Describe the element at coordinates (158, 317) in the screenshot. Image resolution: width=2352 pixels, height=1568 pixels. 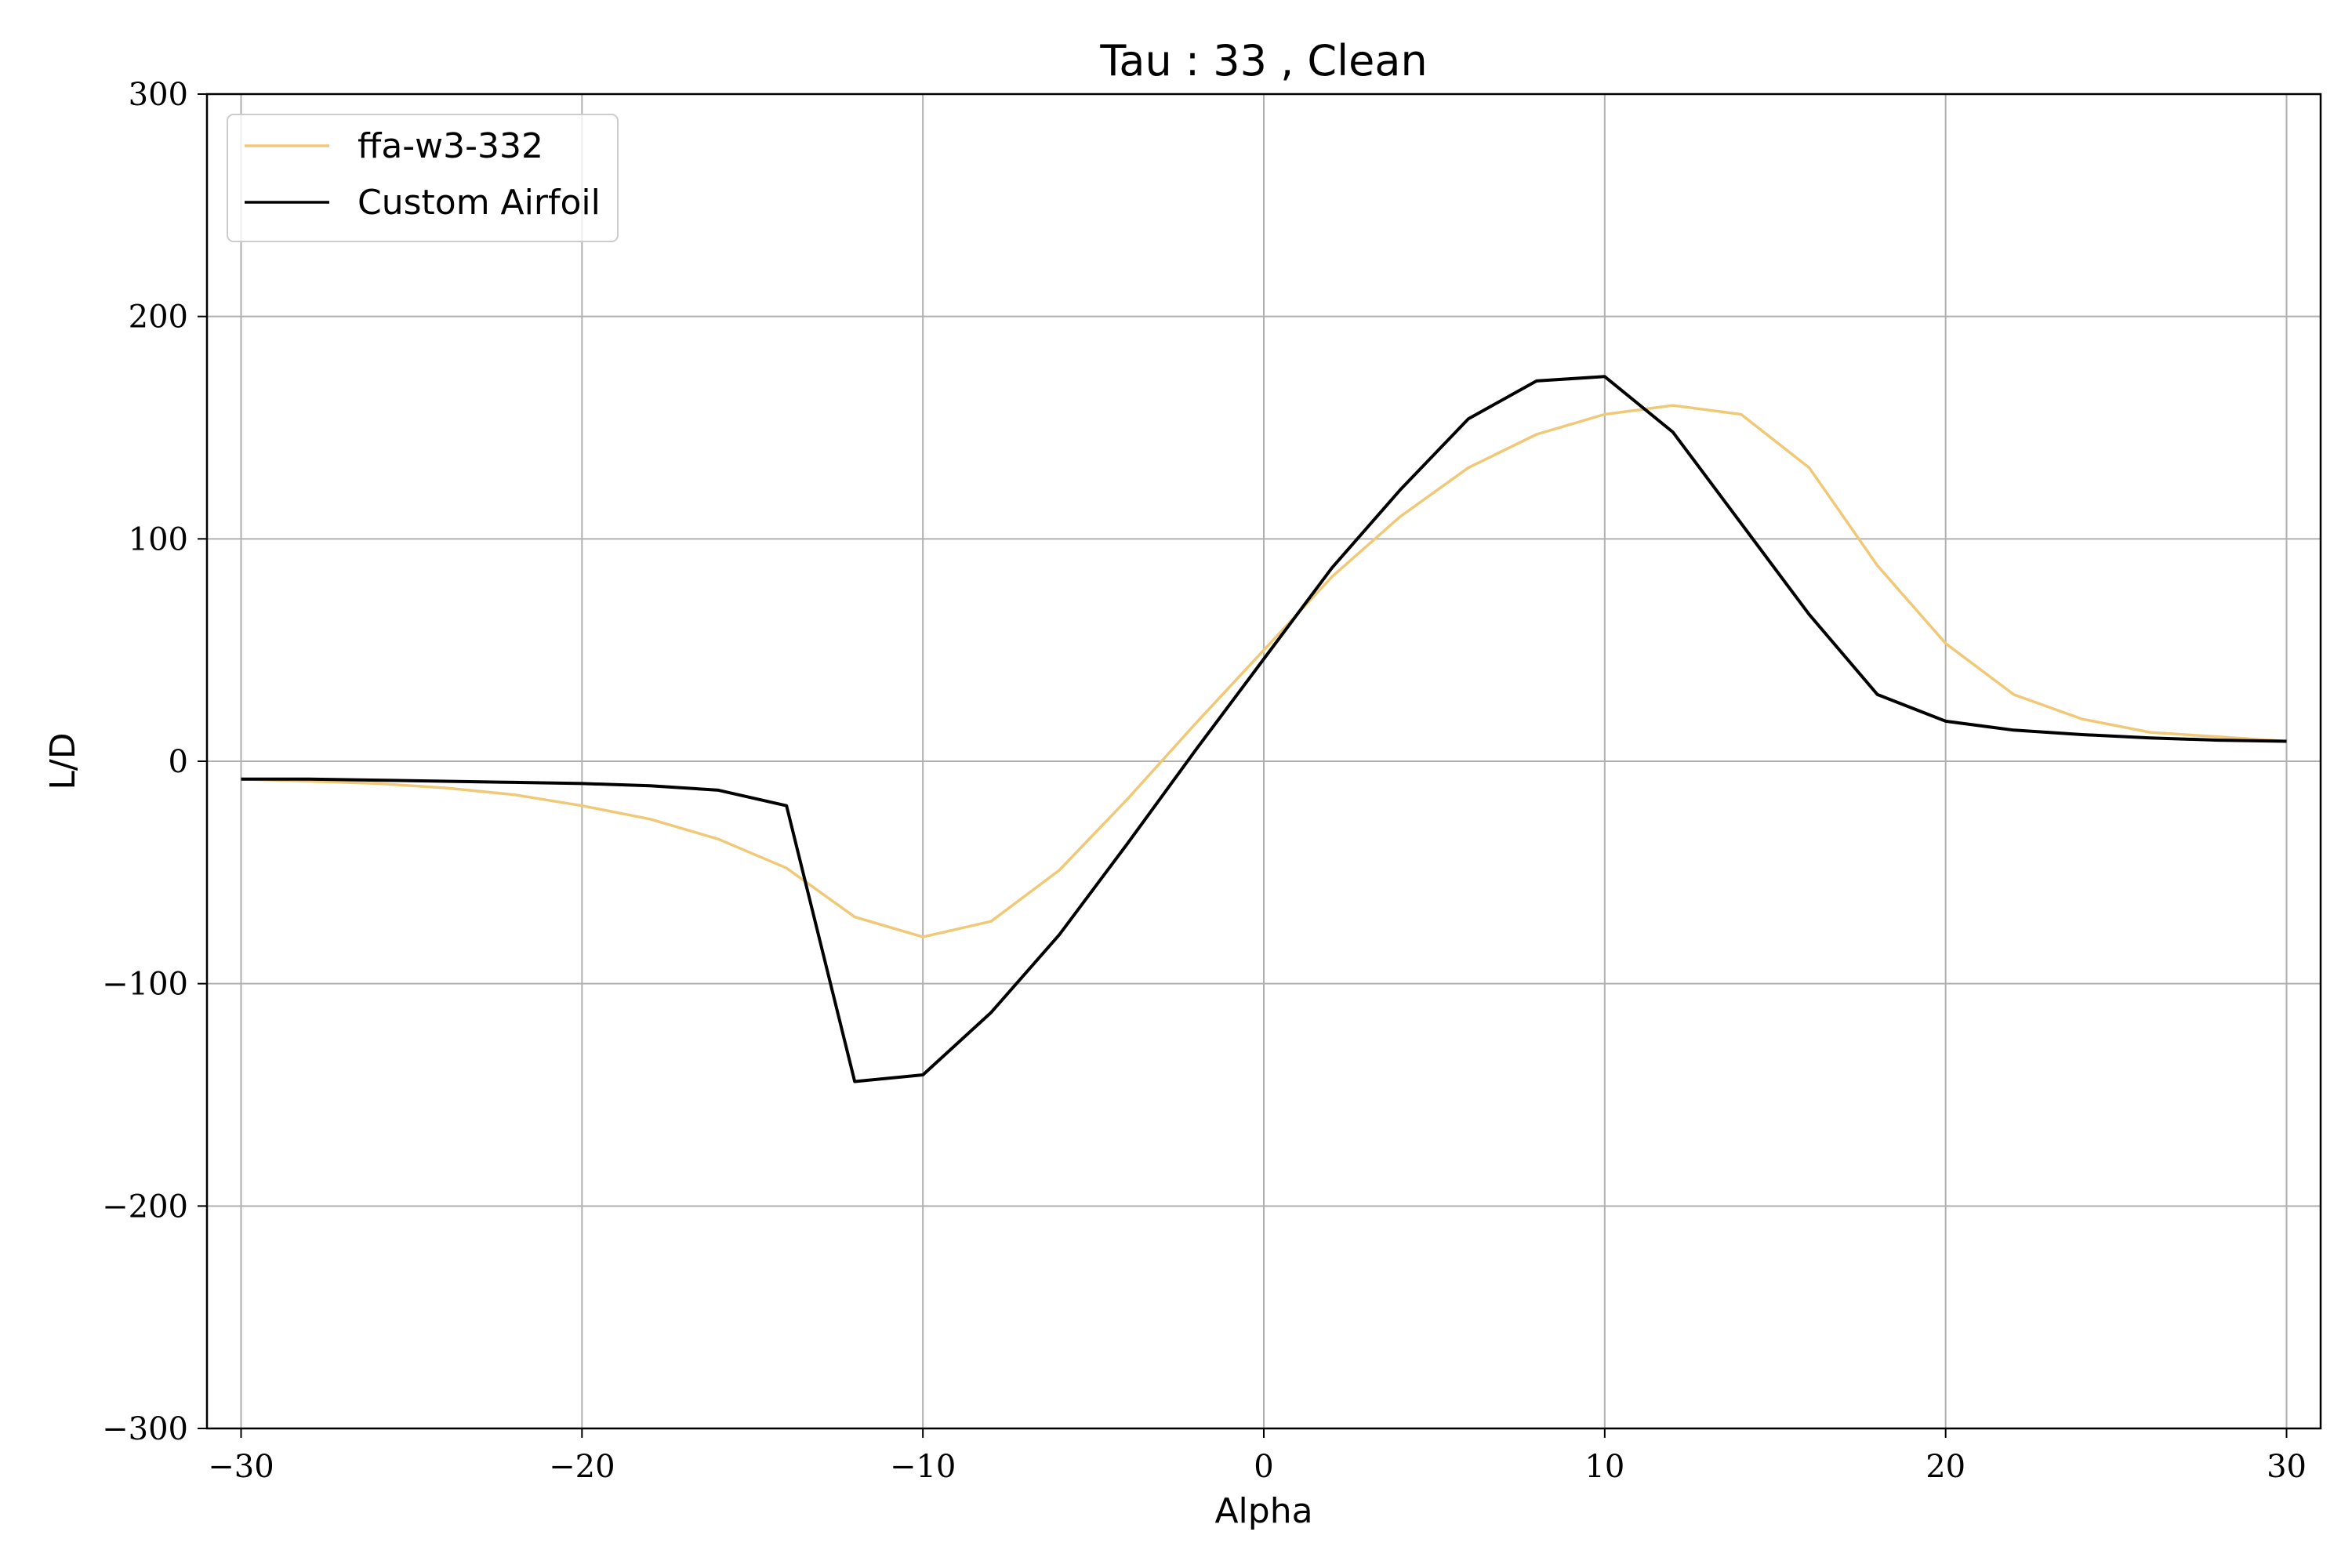
I see `y-tick-label: 200` at that location.